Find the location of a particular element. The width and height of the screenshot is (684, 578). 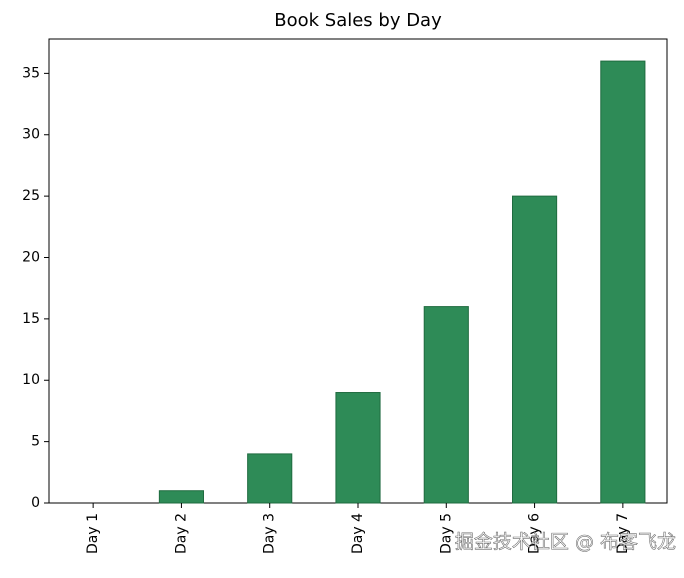

y-tick-label: 5 is located at coordinates (35, 442).